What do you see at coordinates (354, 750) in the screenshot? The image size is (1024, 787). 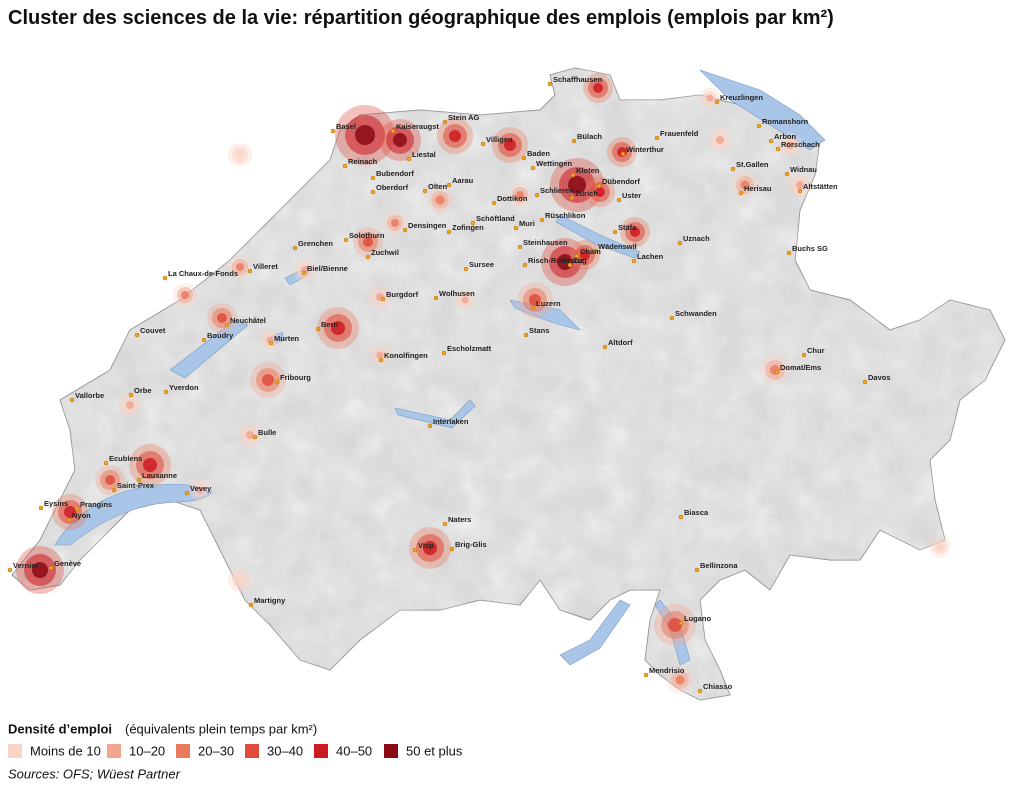 I see `legend-label: 40–50` at bounding box center [354, 750].